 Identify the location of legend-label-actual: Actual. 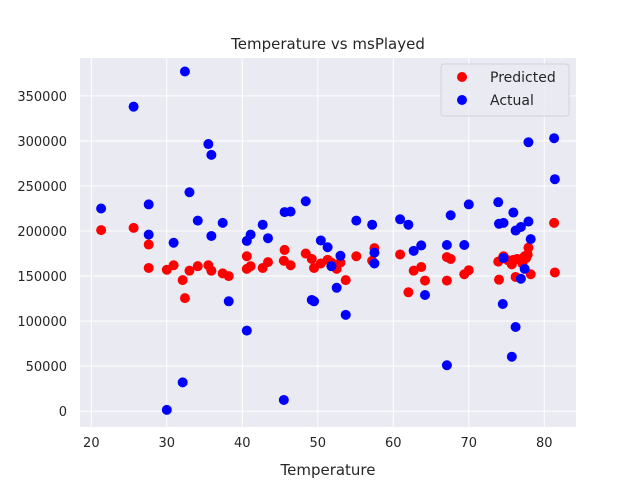
(512, 101).